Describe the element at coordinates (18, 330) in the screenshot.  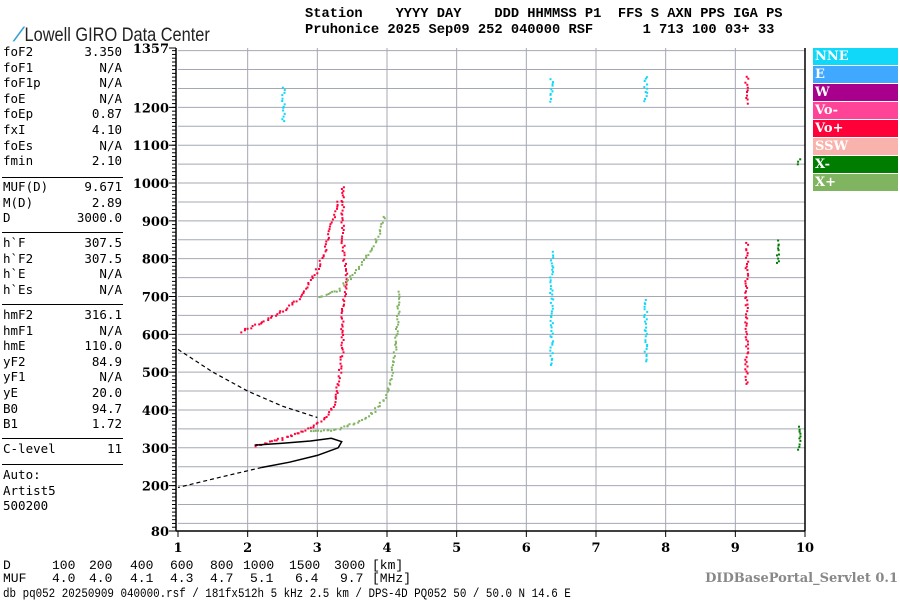
I see `param-label: hmF1` at that location.